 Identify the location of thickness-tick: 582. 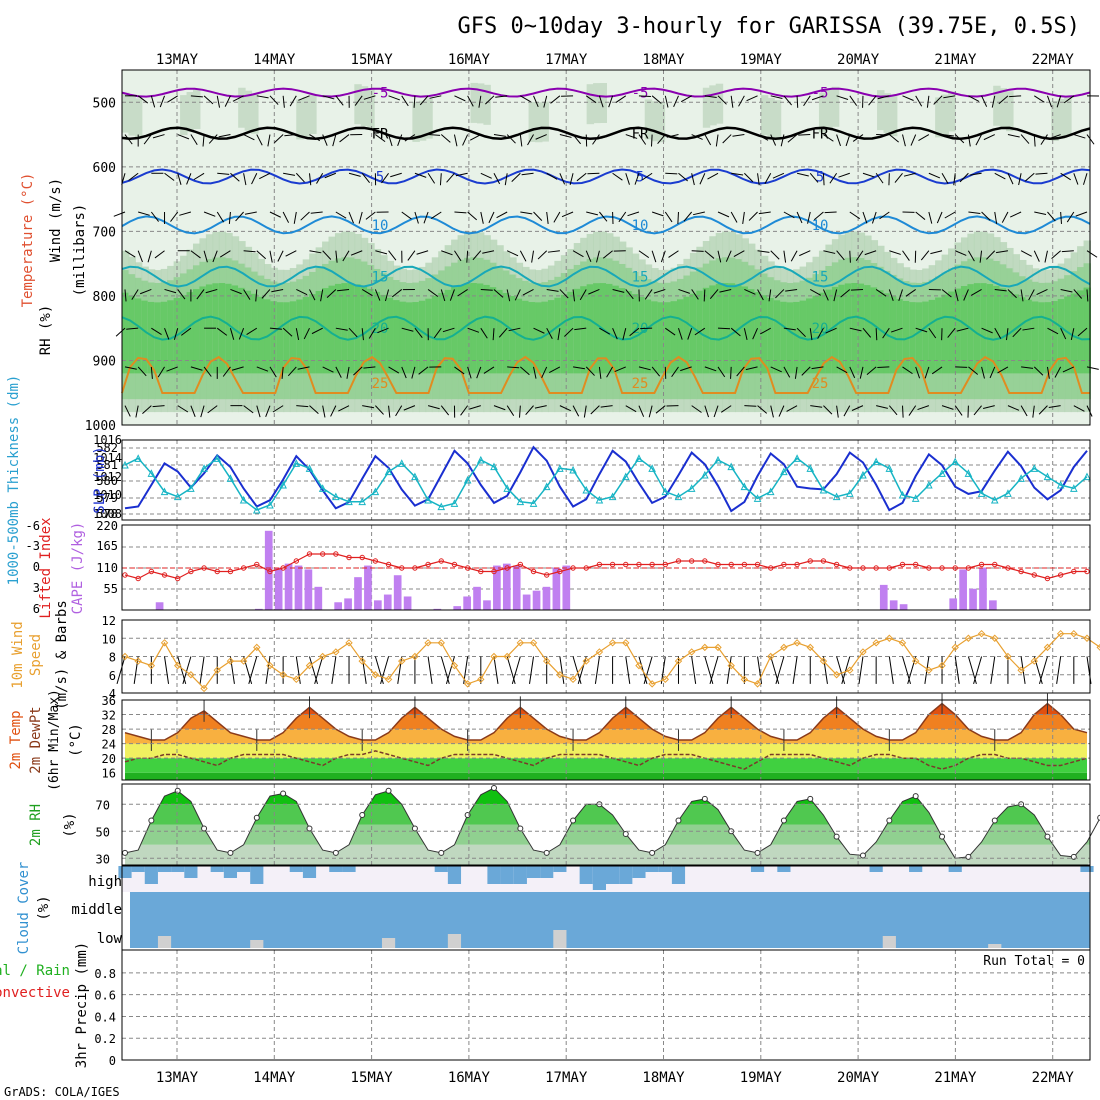
(107, 448).